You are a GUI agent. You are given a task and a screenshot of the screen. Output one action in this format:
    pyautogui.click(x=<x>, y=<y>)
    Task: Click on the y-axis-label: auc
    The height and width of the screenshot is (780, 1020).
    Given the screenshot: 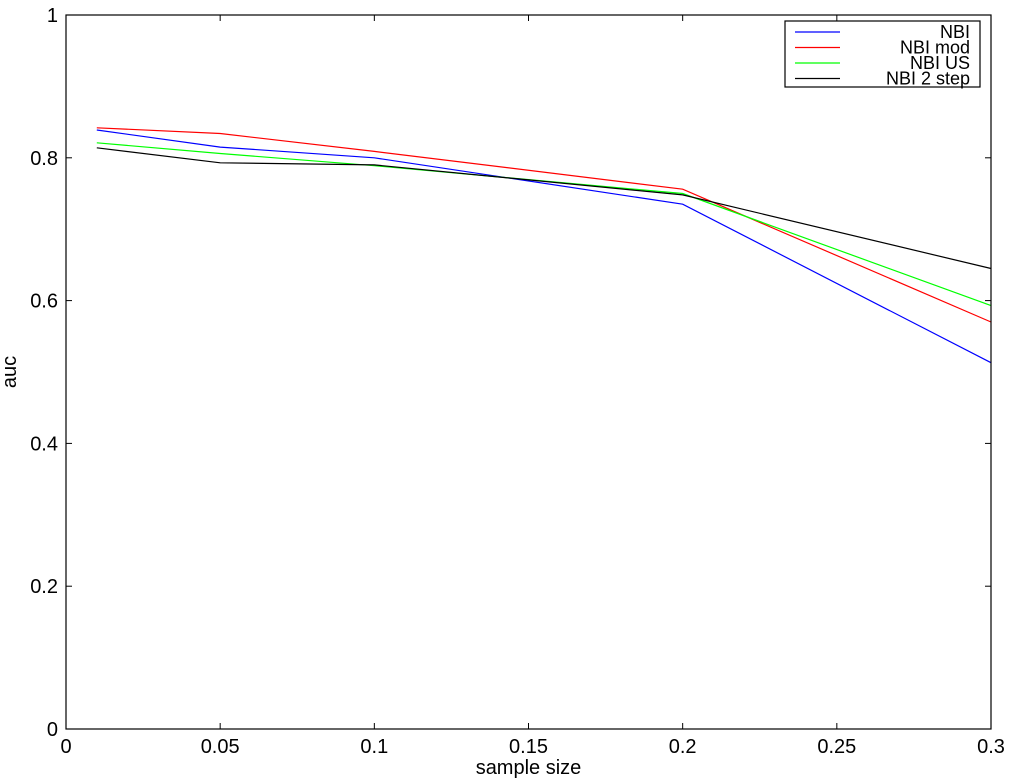 What is the action you would take?
    pyautogui.click(x=10, y=372)
    